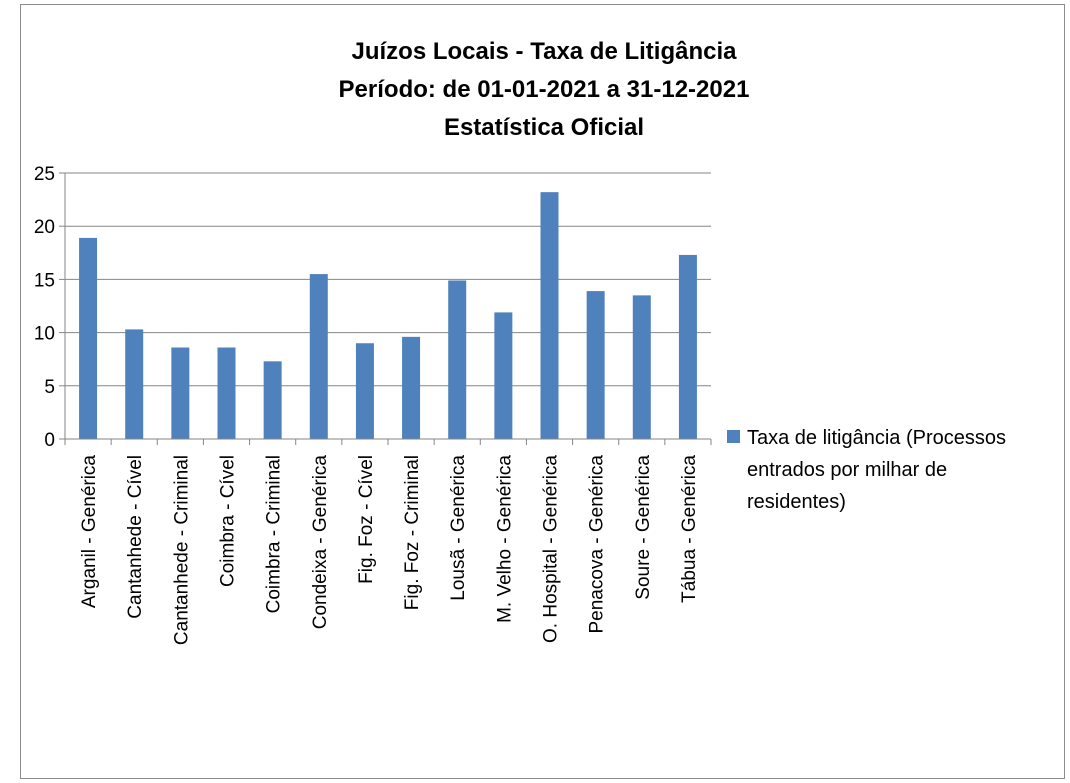 The width and height of the screenshot is (1070, 783). What do you see at coordinates (643, 527) in the screenshot?
I see `x-category-label: Soure - Genérica` at bounding box center [643, 527].